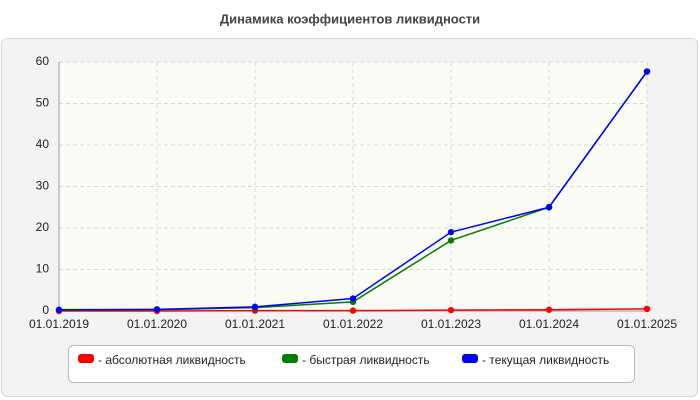  I want to click on x-tick-label: 01.01.2020, so click(157, 324).